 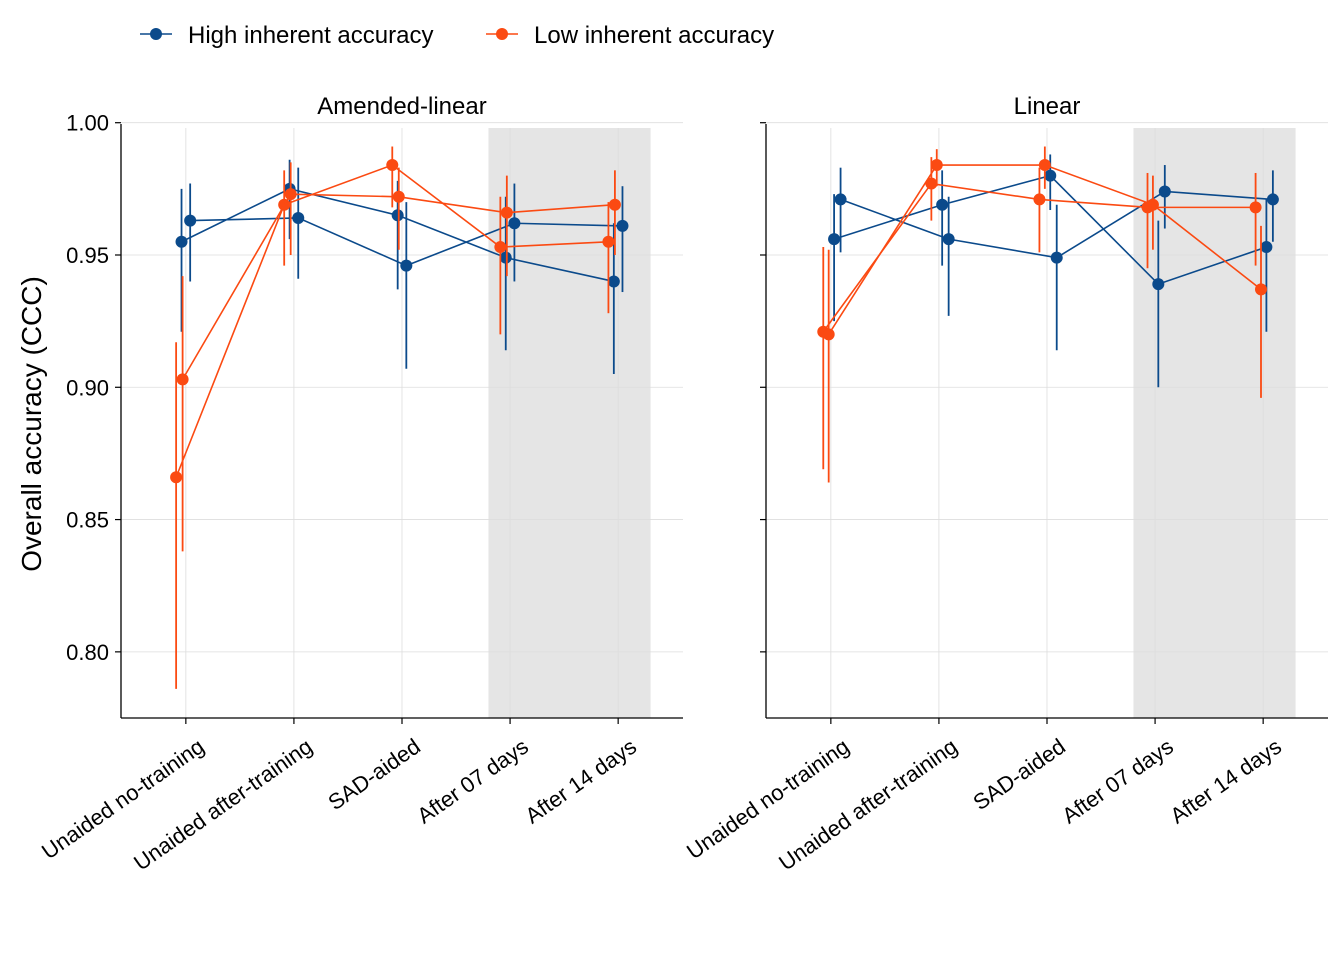 What do you see at coordinates (1047, 106) in the screenshot?
I see `panel-title: Linear` at bounding box center [1047, 106].